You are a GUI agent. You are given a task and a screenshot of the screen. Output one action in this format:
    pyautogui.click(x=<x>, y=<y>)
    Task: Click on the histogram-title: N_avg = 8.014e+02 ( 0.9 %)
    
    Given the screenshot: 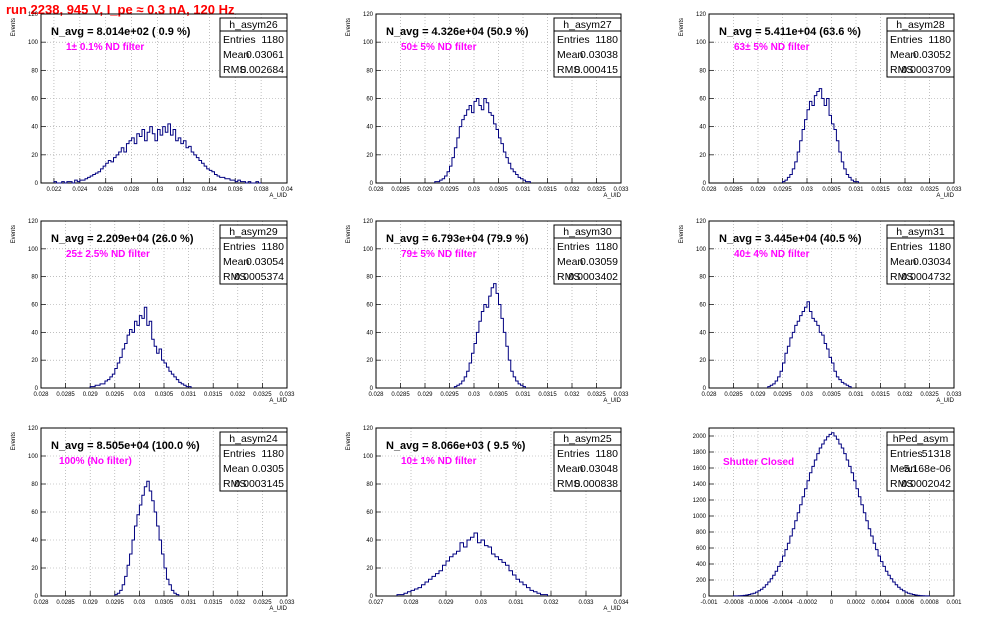 What is the action you would take?
    pyautogui.click(x=121, y=32)
    